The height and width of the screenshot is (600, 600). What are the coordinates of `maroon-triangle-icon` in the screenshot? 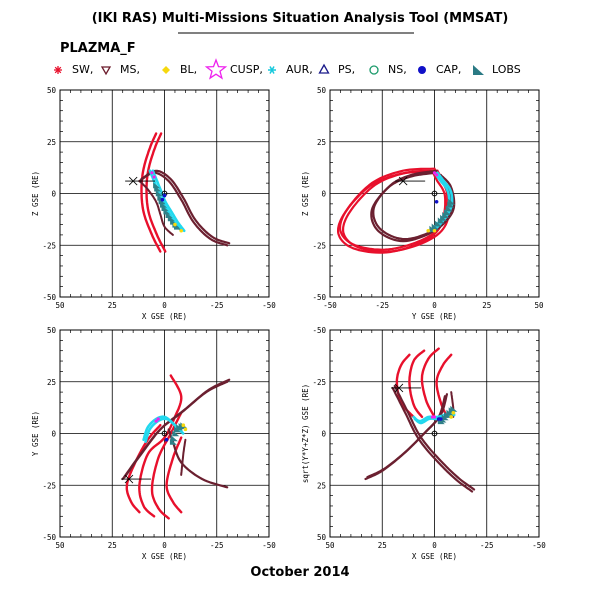 It's located at (106, 71).